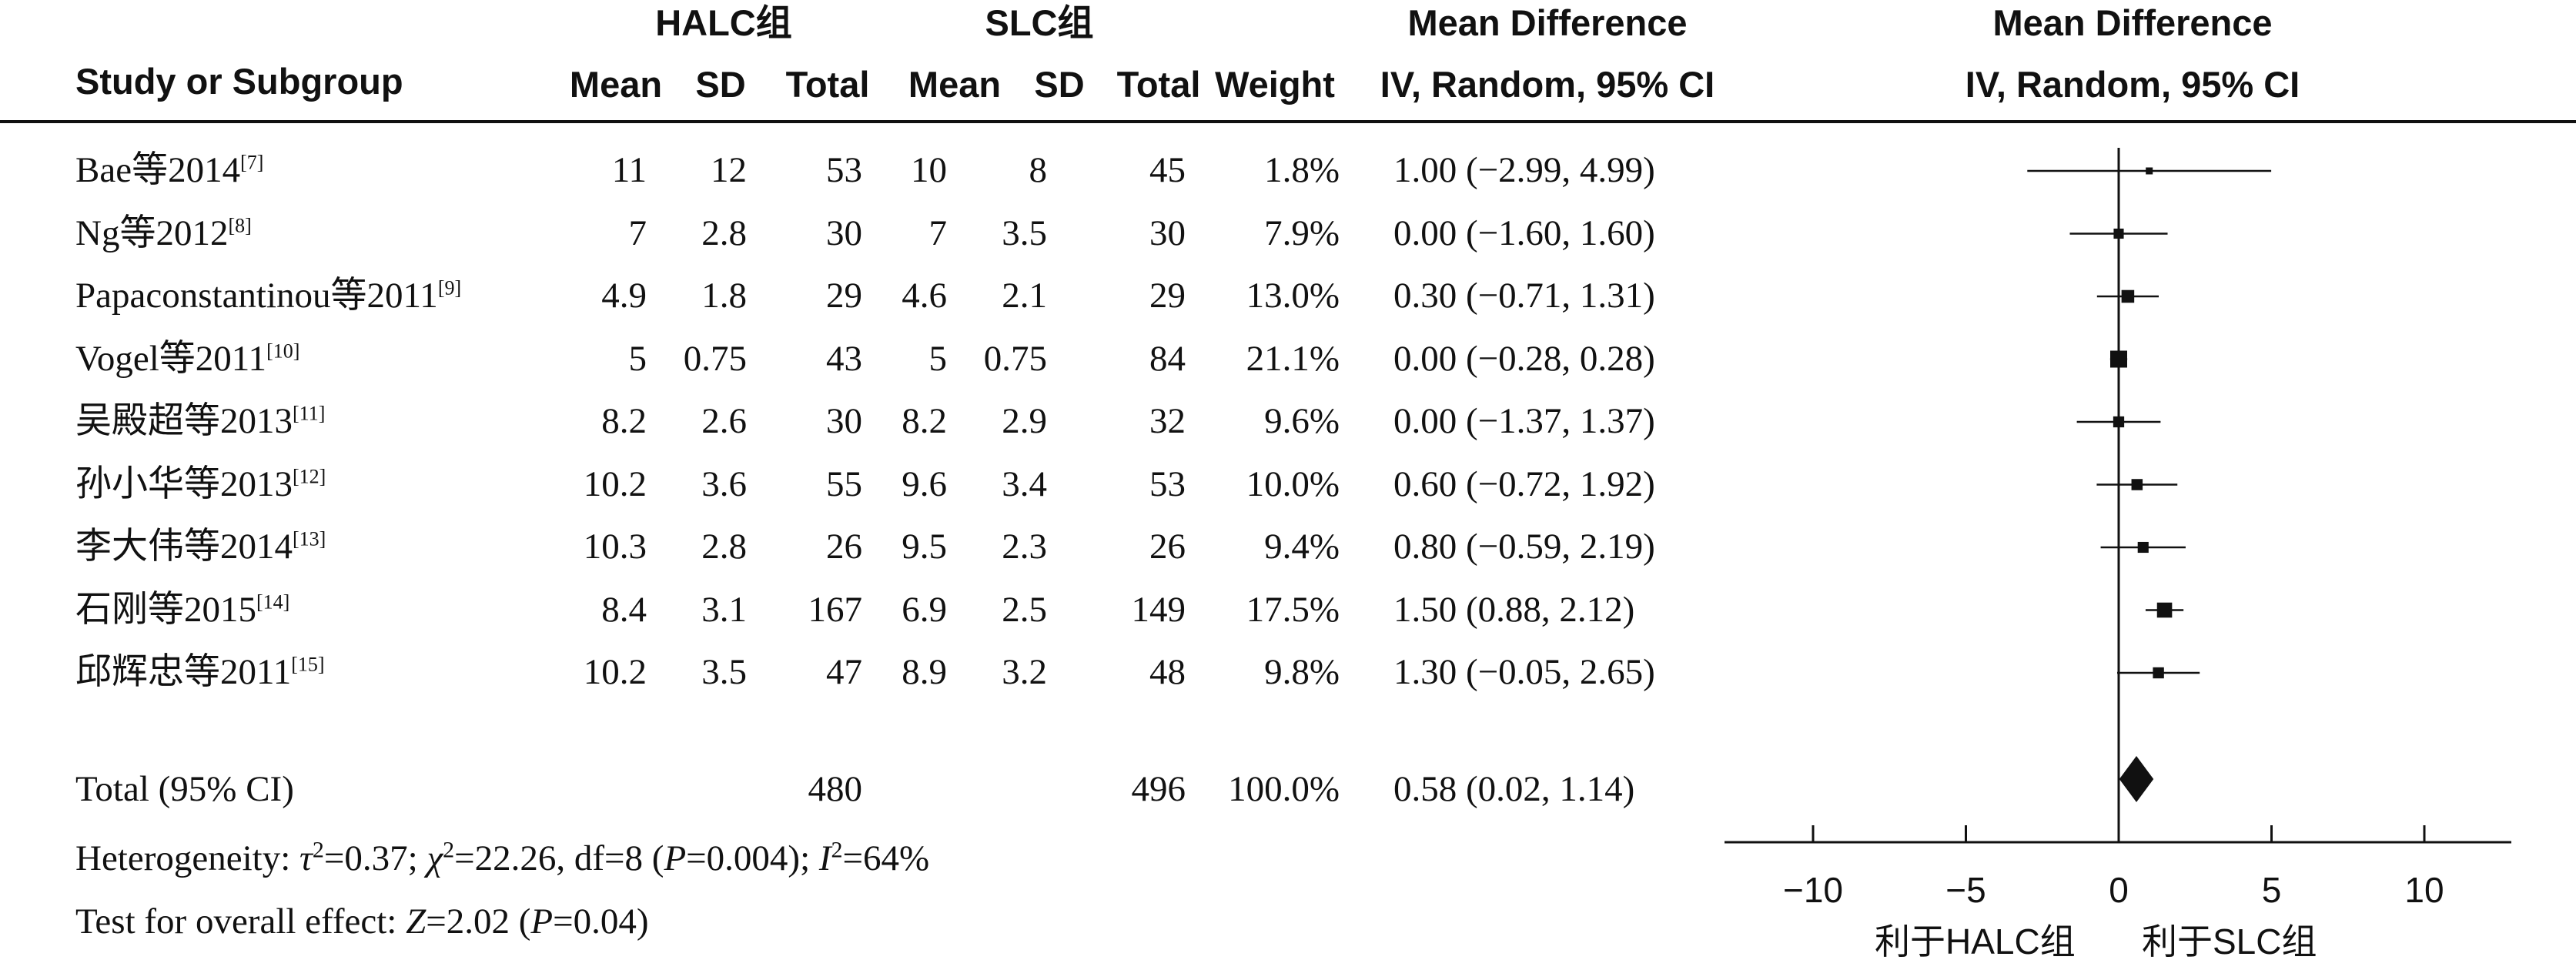 This screenshot has height=970, width=2576. I want to click on plot-title: Mean Difference, so click(2132, 23).